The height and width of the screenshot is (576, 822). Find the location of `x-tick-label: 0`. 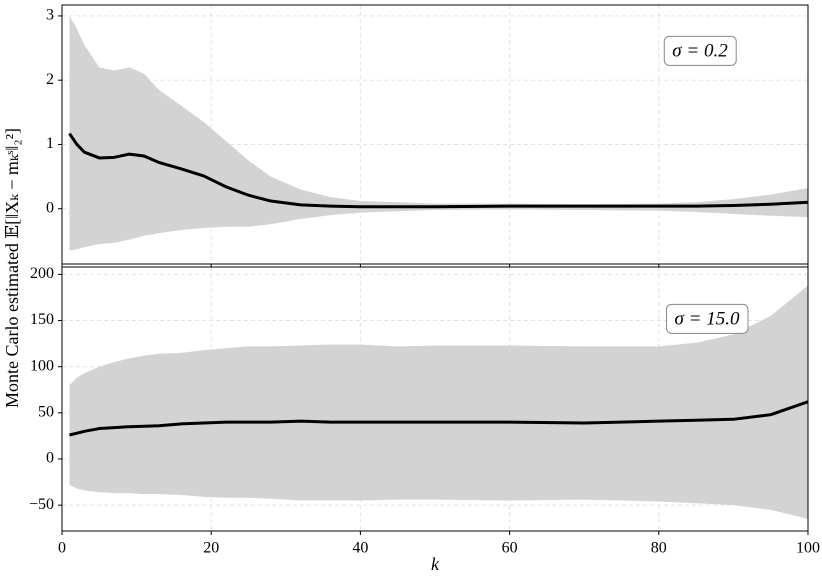

x-tick-label: 0 is located at coordinates (62, 548).